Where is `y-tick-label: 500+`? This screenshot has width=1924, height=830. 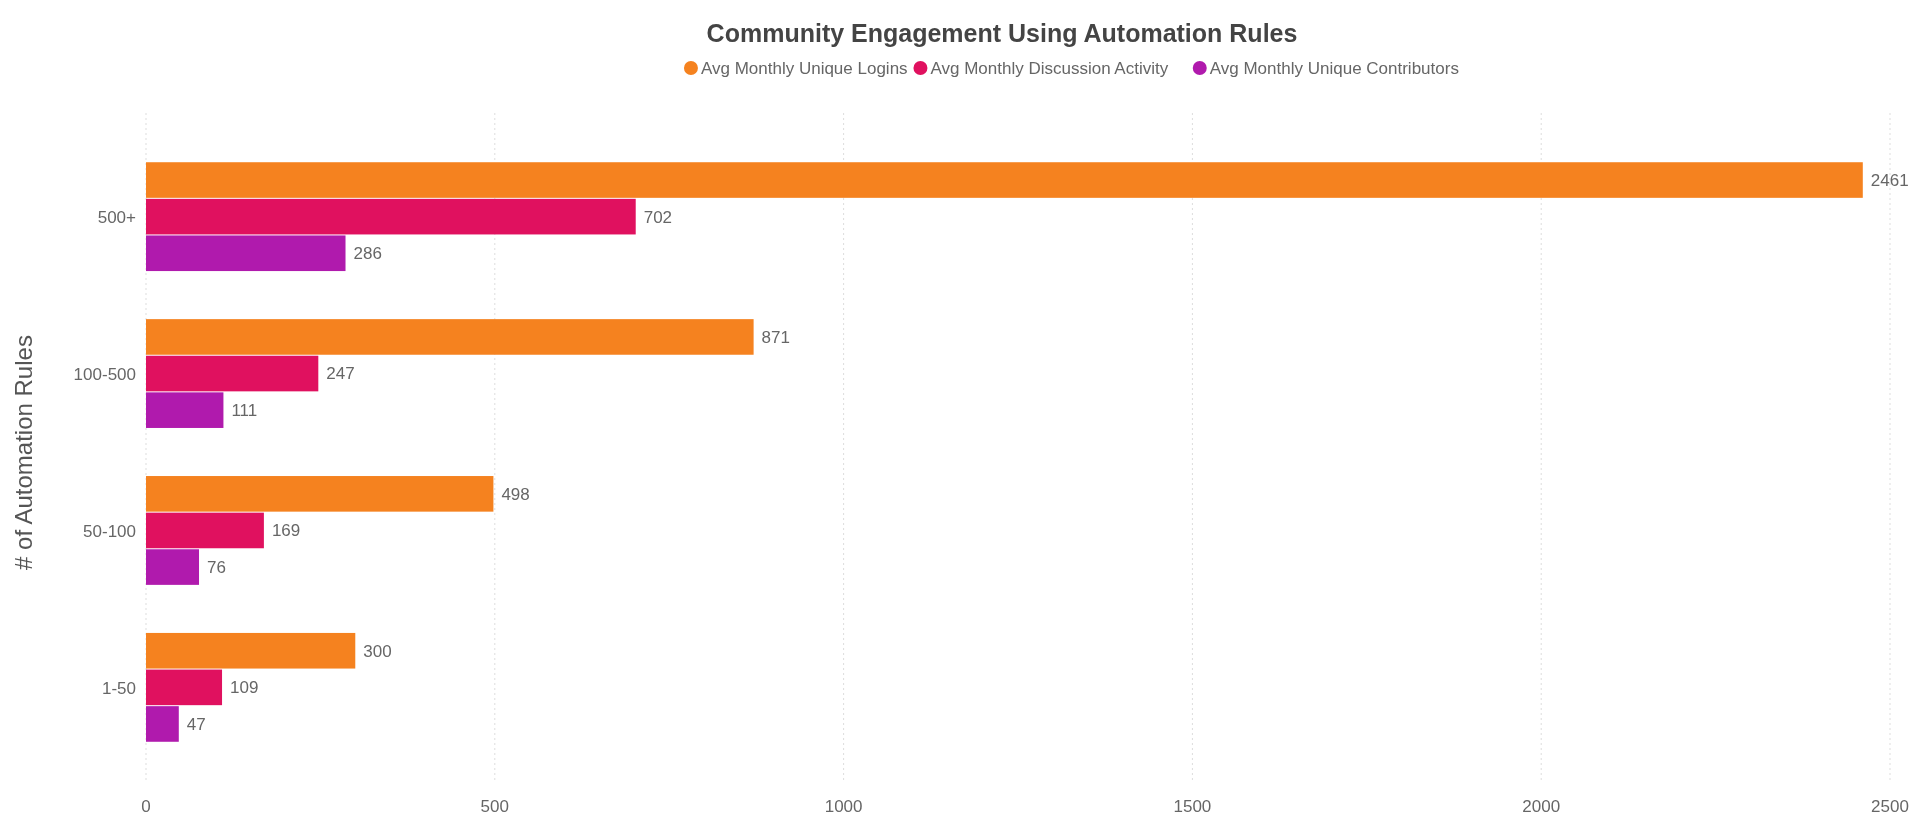
y-tick-label: 500+ is located at coordinates (117, 218).